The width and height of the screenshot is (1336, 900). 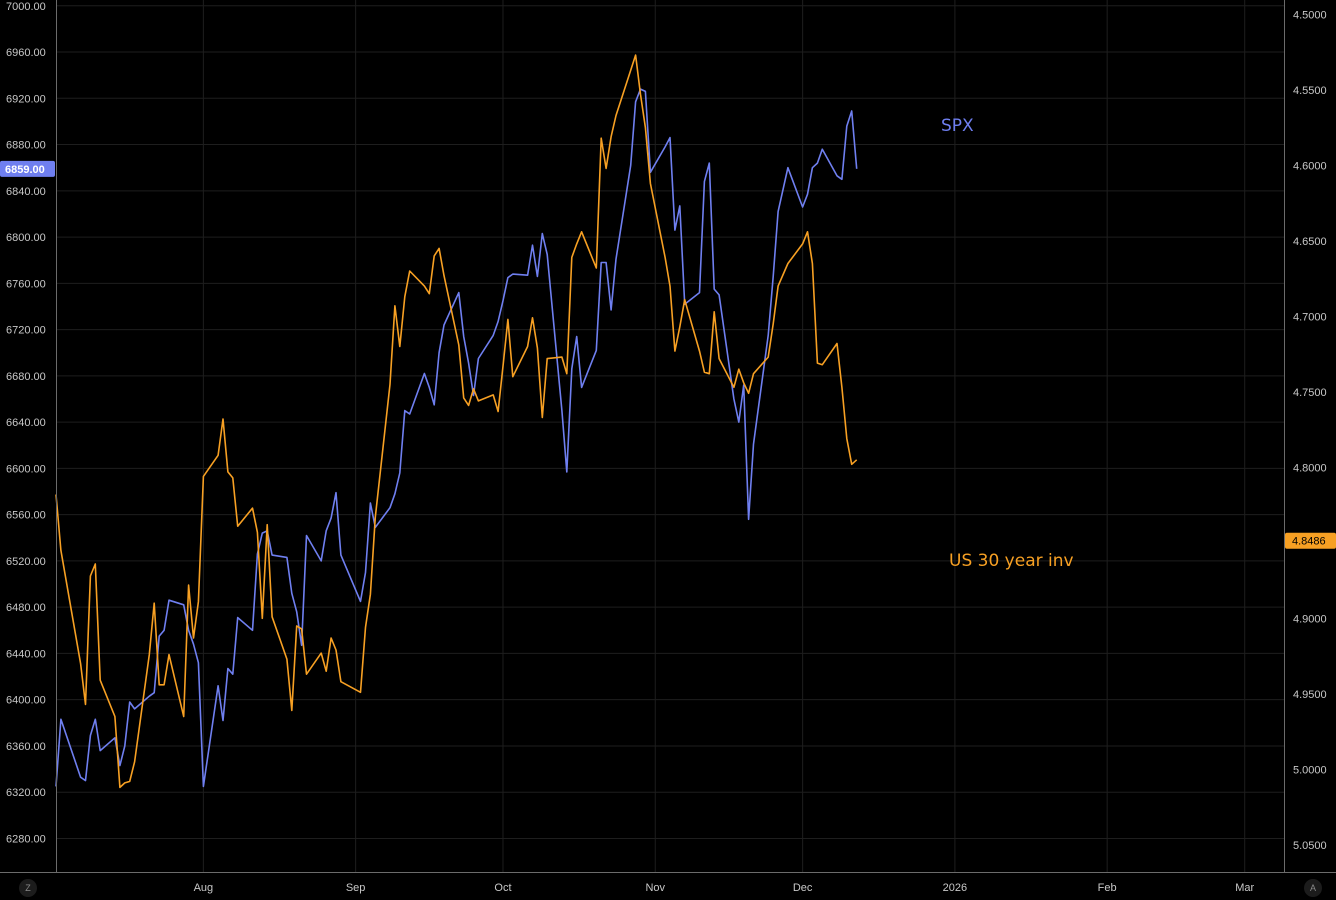 What do you see at coordinates (26, 146) in the screenshot?
I see `left-axis-tick-label: 6880.00` at bounding box center [26, 146].